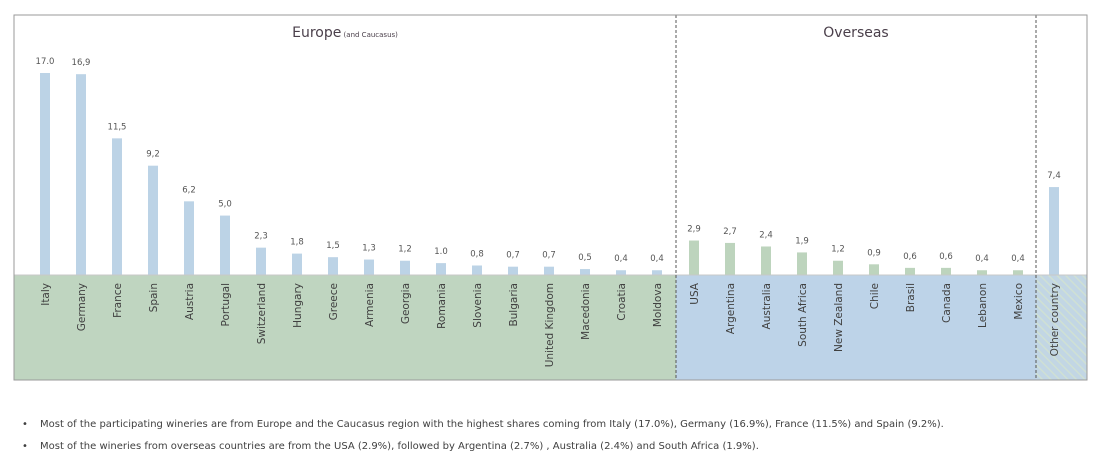 Image resolution: width=1095 pixels, height=466 pixels. What do you see at coordinates (585, 258) in the screenshot?
I see `data-label: 0,5` at bounding box center [585, 258].